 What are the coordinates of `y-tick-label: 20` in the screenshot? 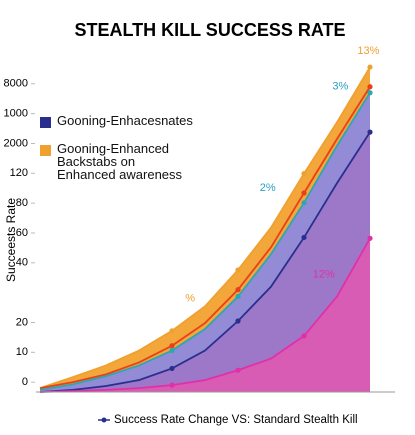 It's located at (22, 322).